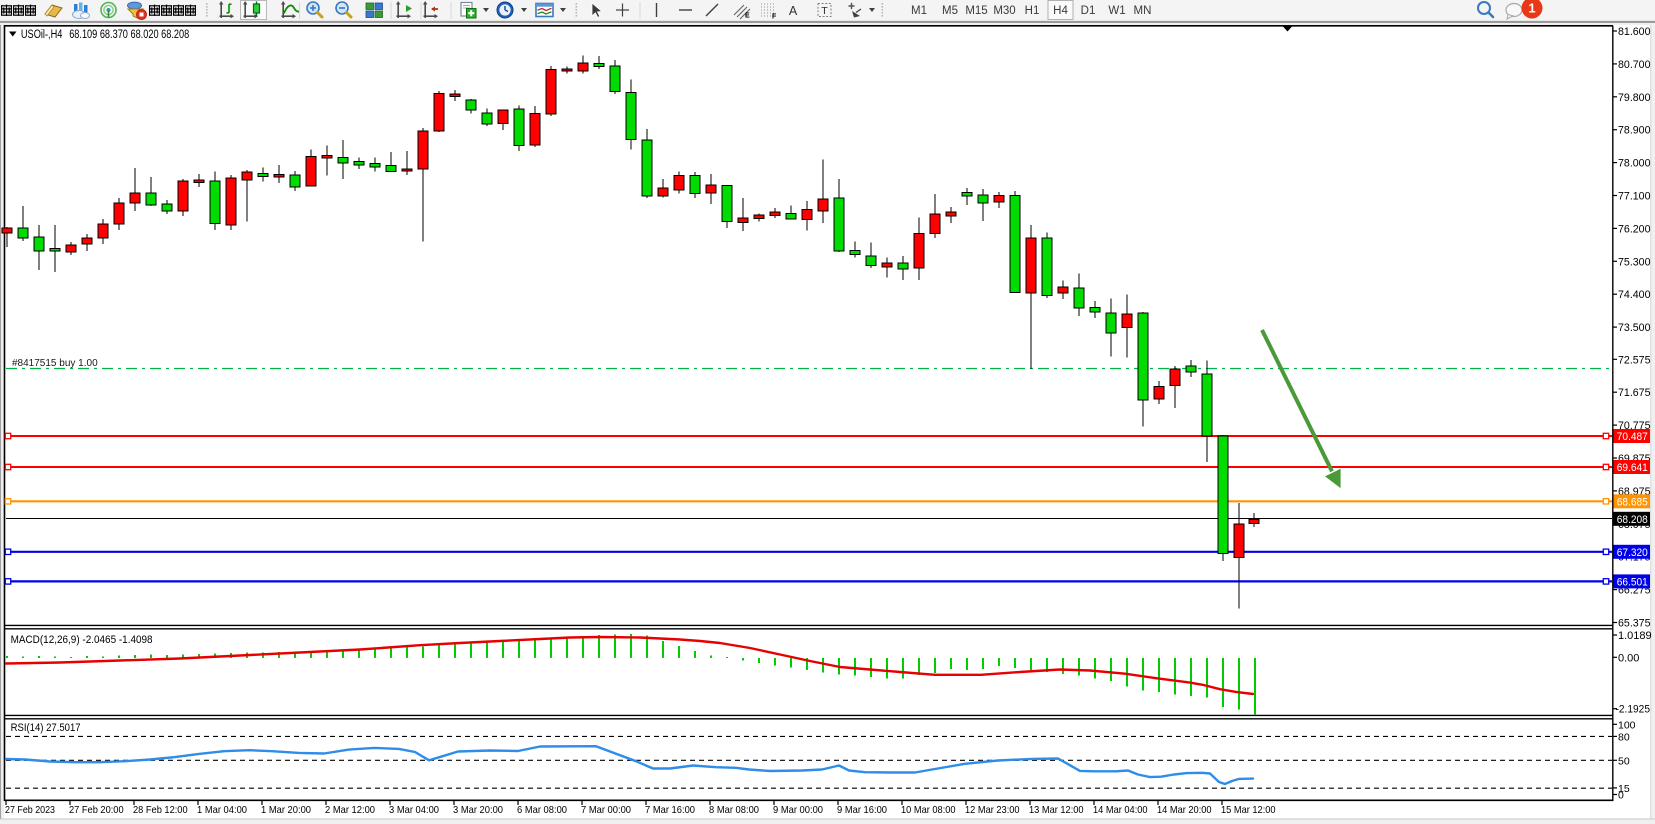 The image size is (1655, 824). Describe the element at coordinates (1632, 583) in the screenshot. I see `svg-text: 66.501` at that location.